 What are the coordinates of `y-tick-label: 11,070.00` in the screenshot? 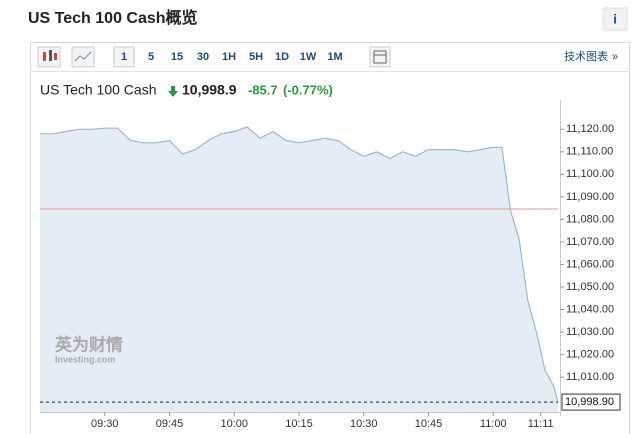 It's located at (590, 242).